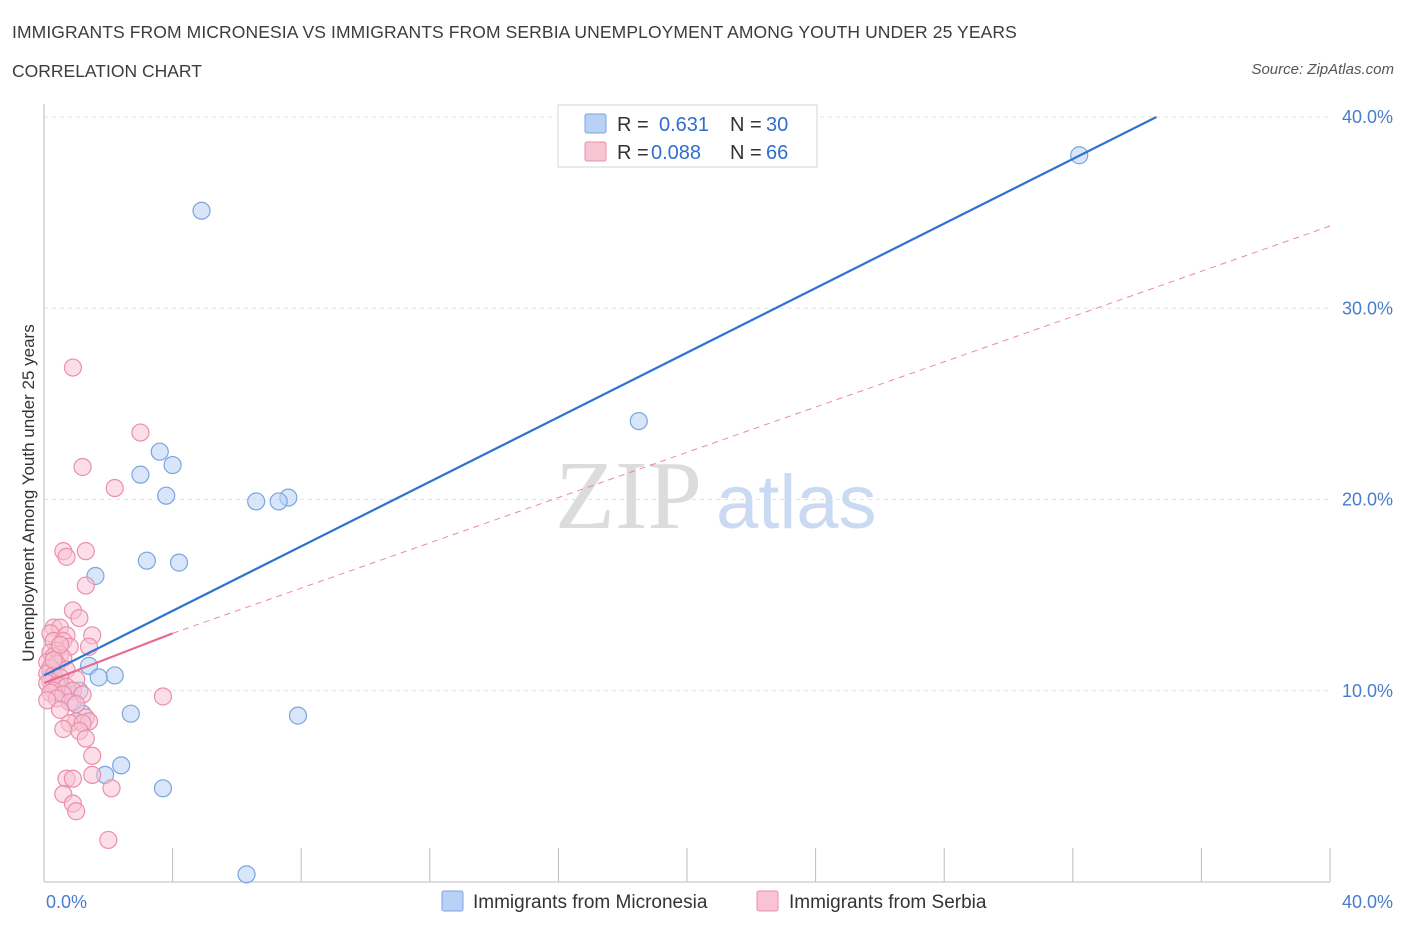 The width and height of the screenshot is (1406, 930). Describe the element at coordinates (1367, 500) in the screenshot. I see `y-tick-label: 20.0%` at that location.